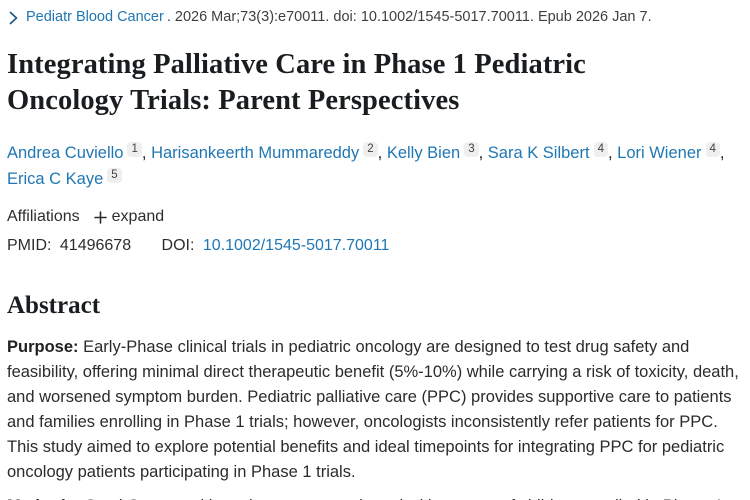 The height and width of the screenshot is (500, 750). What do you see at coordinates (13, 18) in the screenshot?
I see `chevron-right-icon` at bounding box center [13, 18].